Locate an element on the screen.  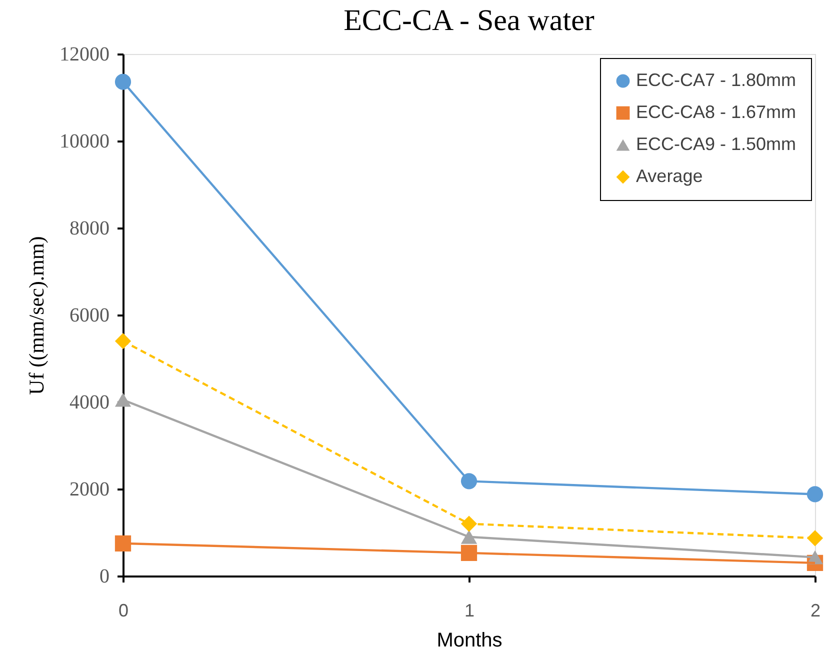
legend-label: Average is located at coordinates (669, 176).